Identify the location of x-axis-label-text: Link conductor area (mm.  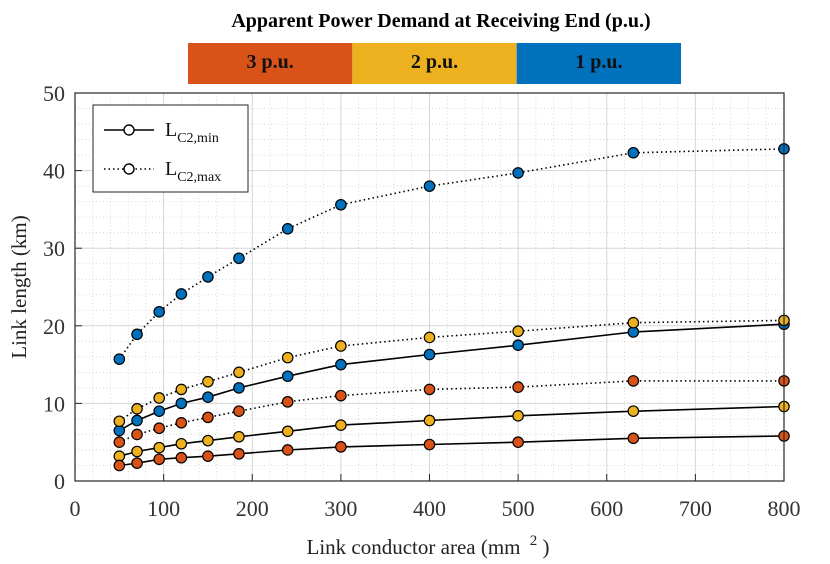
(414, 547).